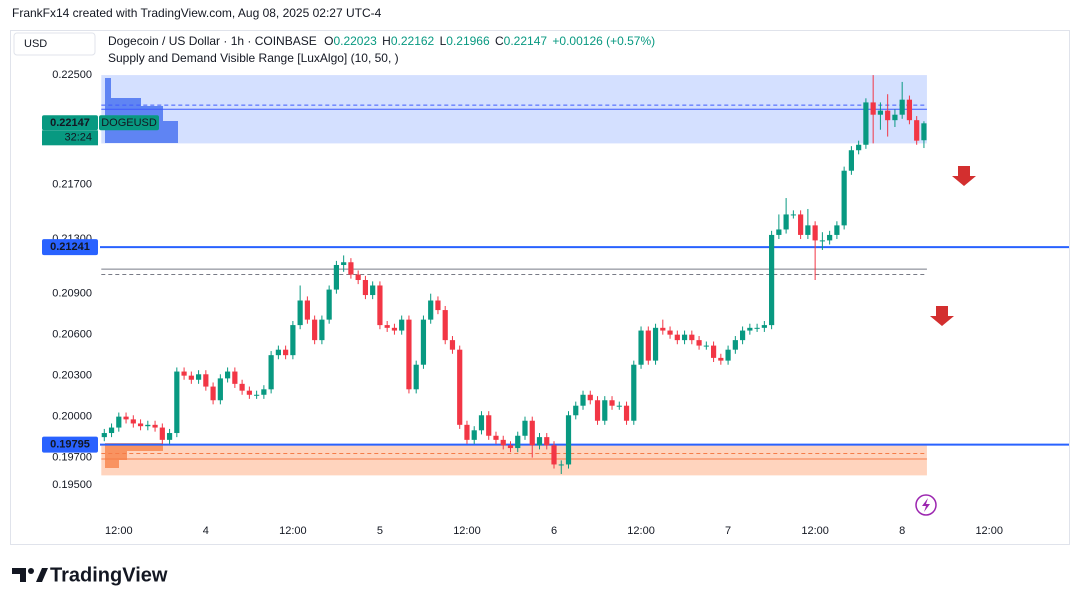 This screenshot has width=1080, height=605. Describe the element at coordinates (35, 44) in the screenshot. I see `currency: USD` at that location.